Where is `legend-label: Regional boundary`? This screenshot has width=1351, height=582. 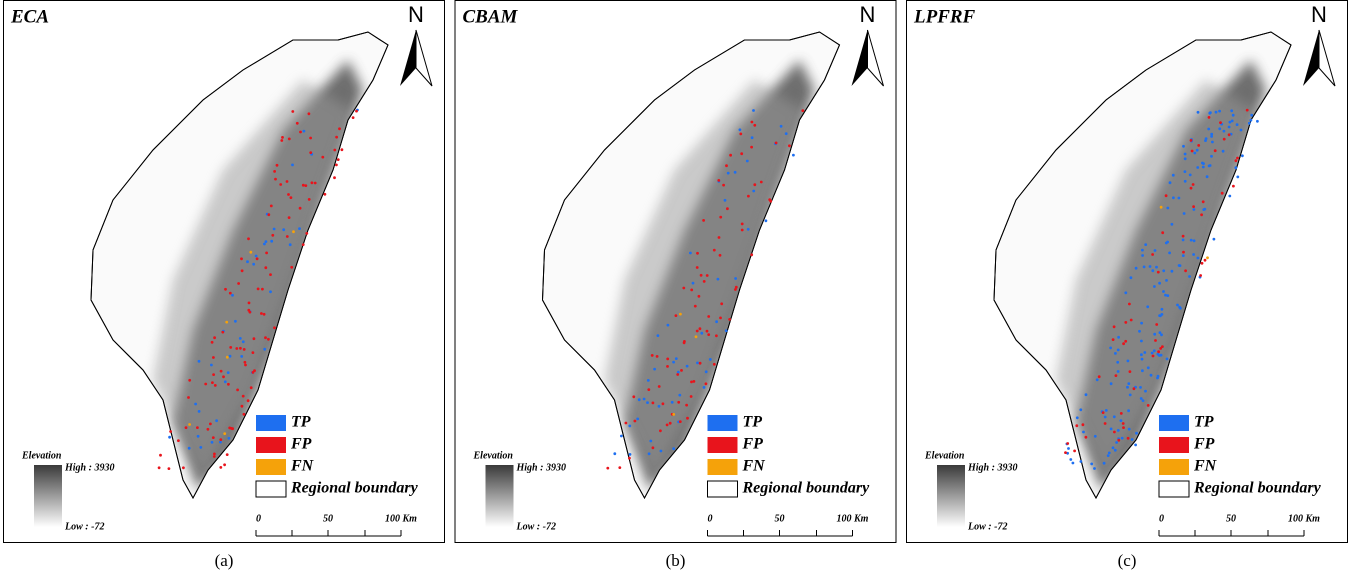
legend-label: Regional boundary is located at coordinates (806, 488).